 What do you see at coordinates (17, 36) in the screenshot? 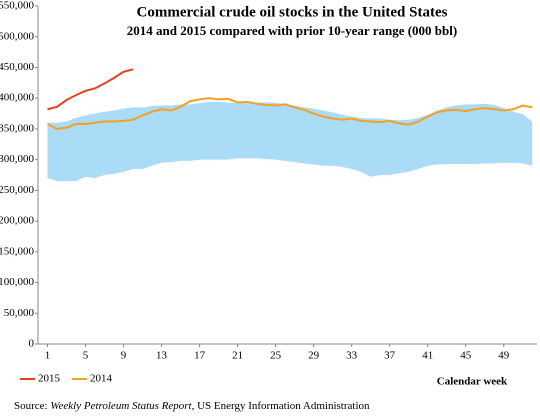
I see `y-tick-label: 500,000` at bounding box center [17, 36].